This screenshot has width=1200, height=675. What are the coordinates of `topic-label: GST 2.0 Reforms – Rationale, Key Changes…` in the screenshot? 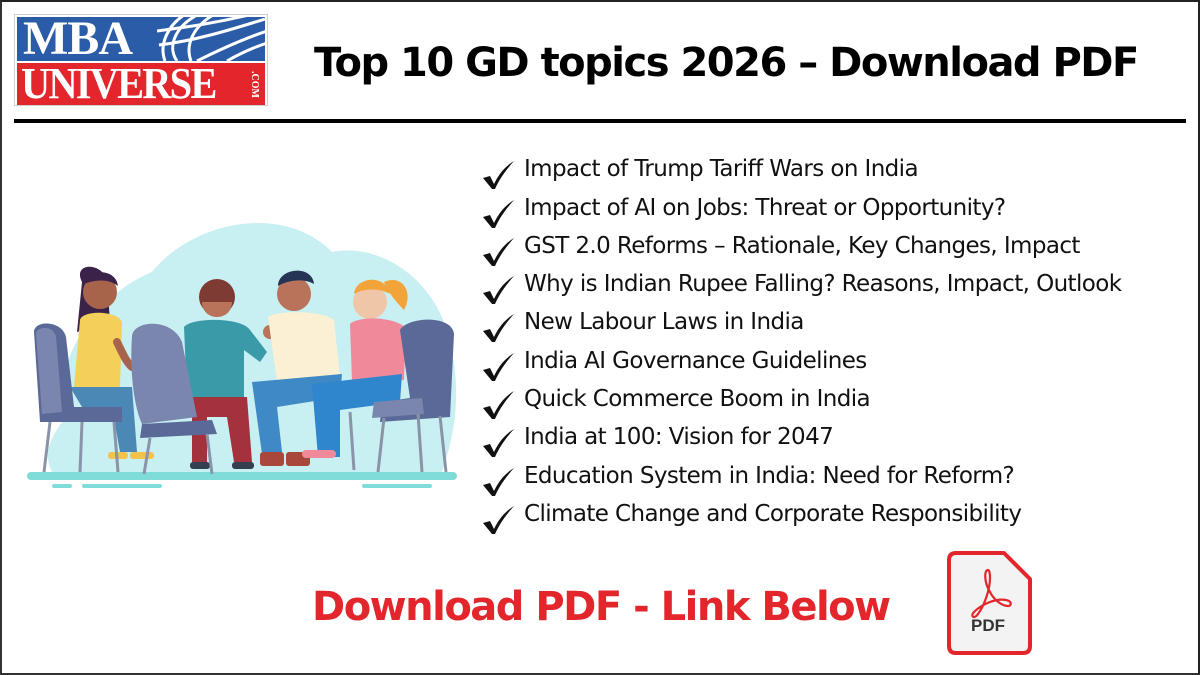 It's located at (802, 245).